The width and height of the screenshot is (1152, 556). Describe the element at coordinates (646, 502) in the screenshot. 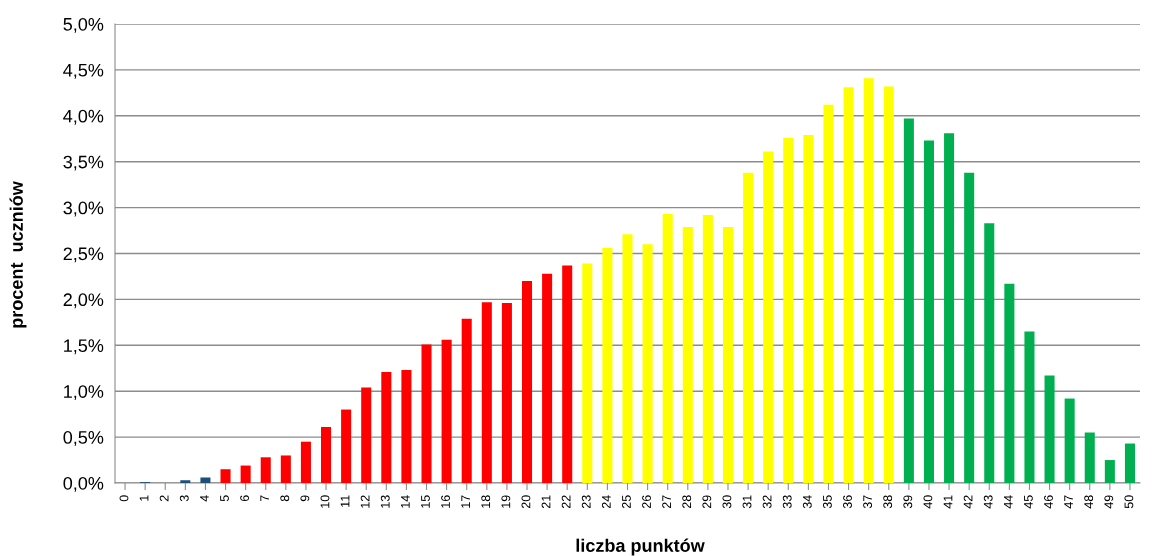

I see `x-tick-label: 26` at that location.